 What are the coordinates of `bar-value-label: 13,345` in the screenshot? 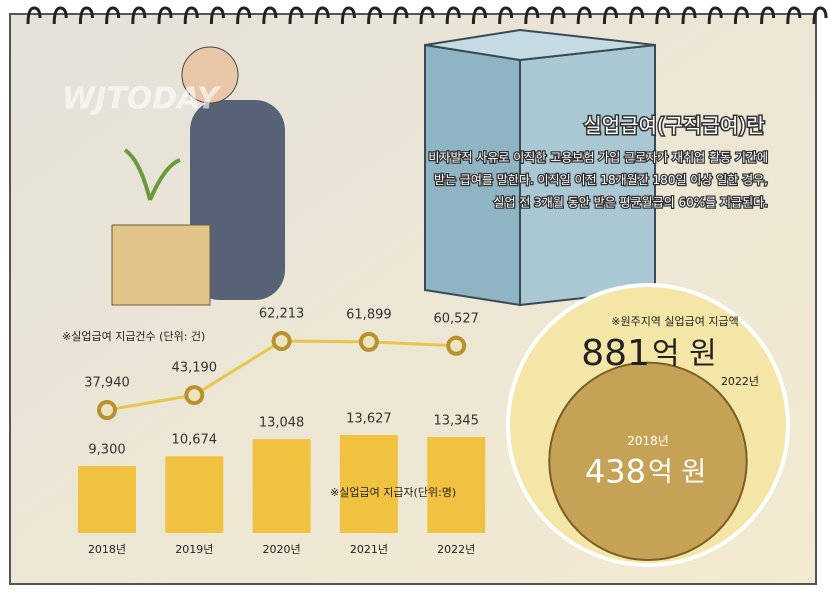 It's located at (456, 421).